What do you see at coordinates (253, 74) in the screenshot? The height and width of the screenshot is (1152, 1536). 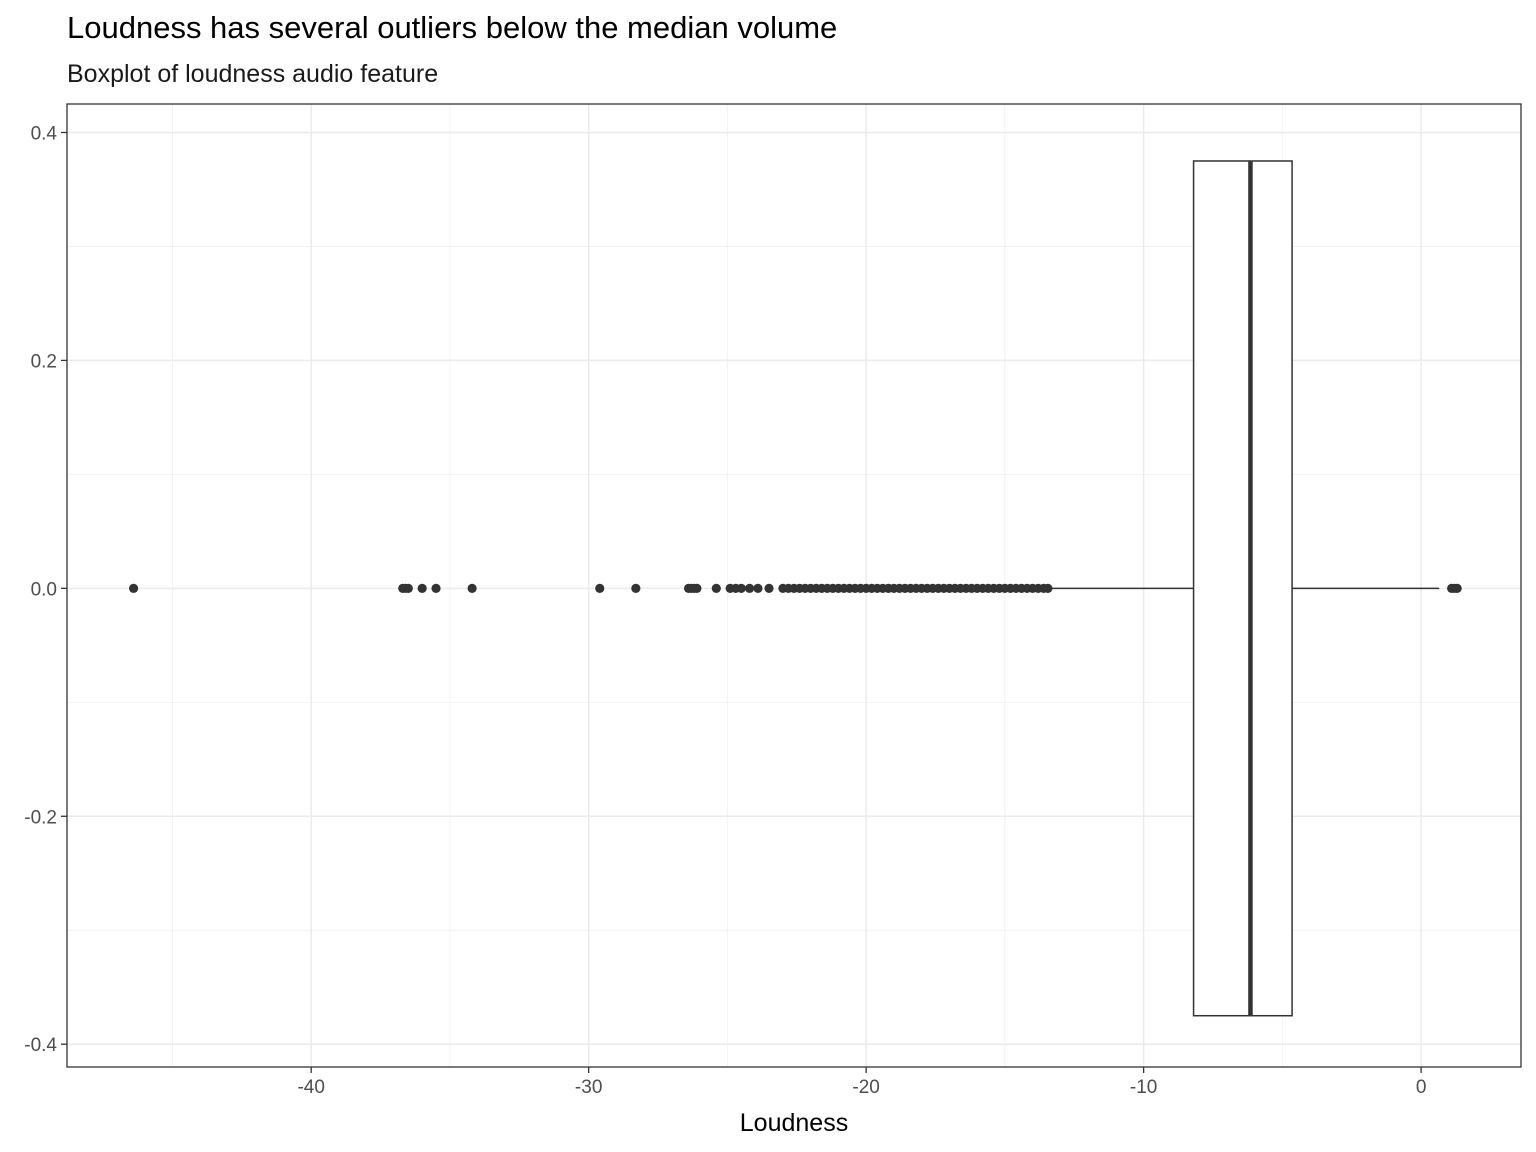 I see `chart-subtitle: Boxplot of loudness audio feature` at bounding box center [253, 74].